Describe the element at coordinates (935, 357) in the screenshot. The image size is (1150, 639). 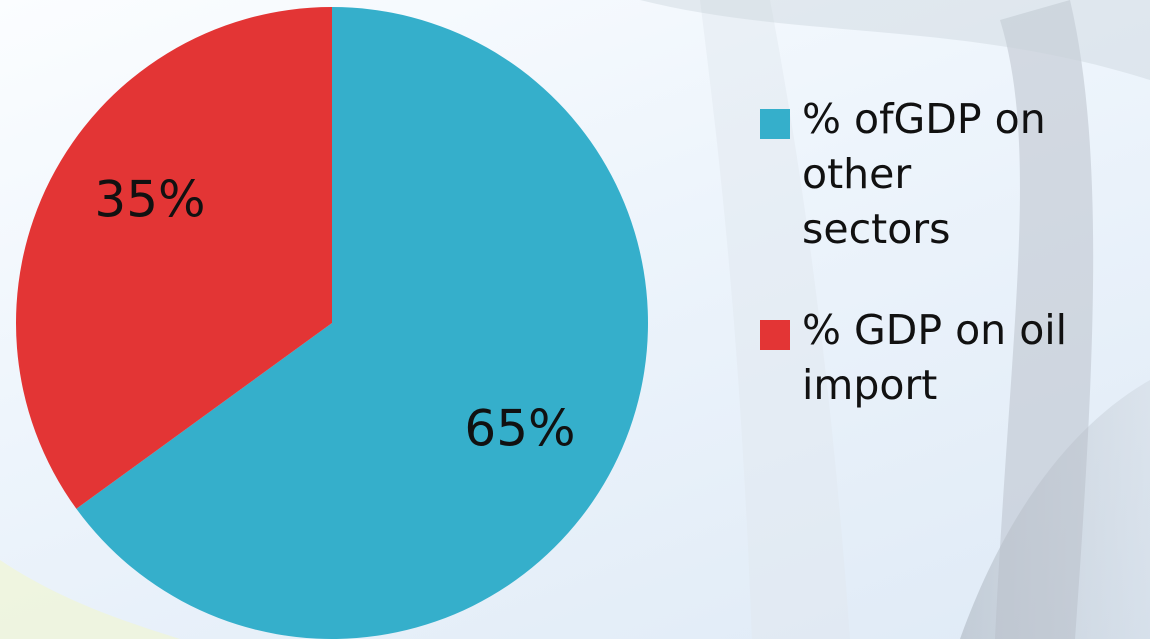
I see `legend-label: % GDP on oil import` at that location.